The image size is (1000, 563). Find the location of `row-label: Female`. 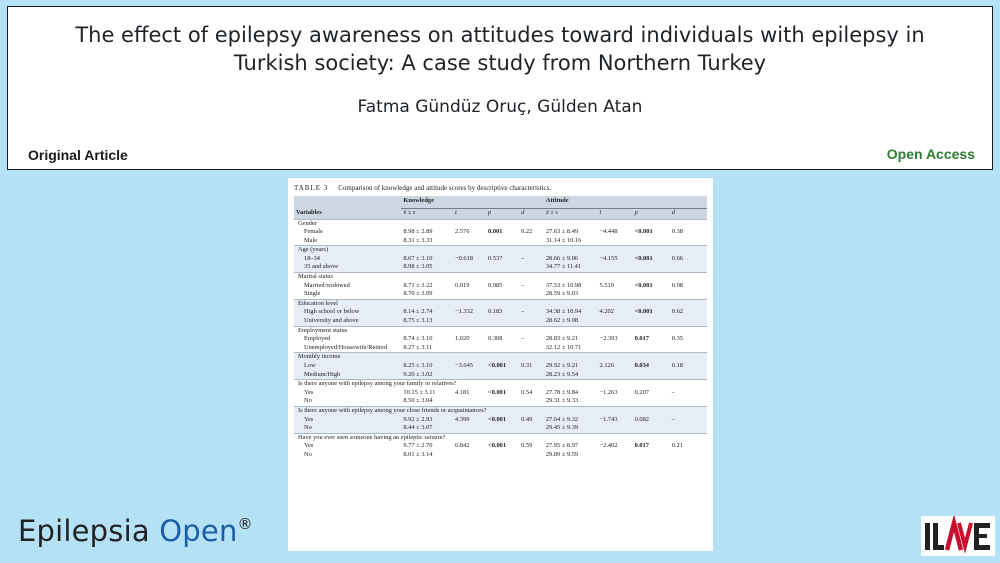

row-label: Female is located at coordinates (313, 232).